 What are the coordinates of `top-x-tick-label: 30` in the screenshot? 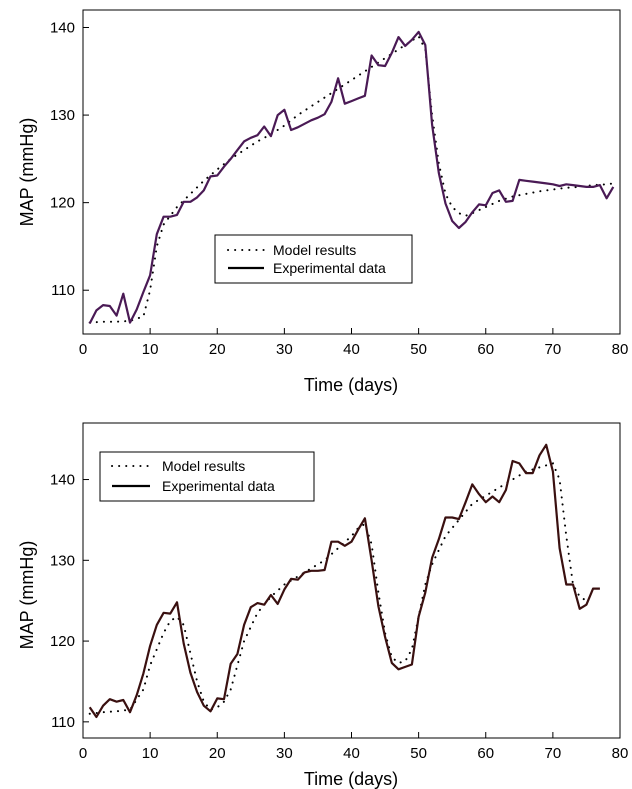 It's located at (284, 349).